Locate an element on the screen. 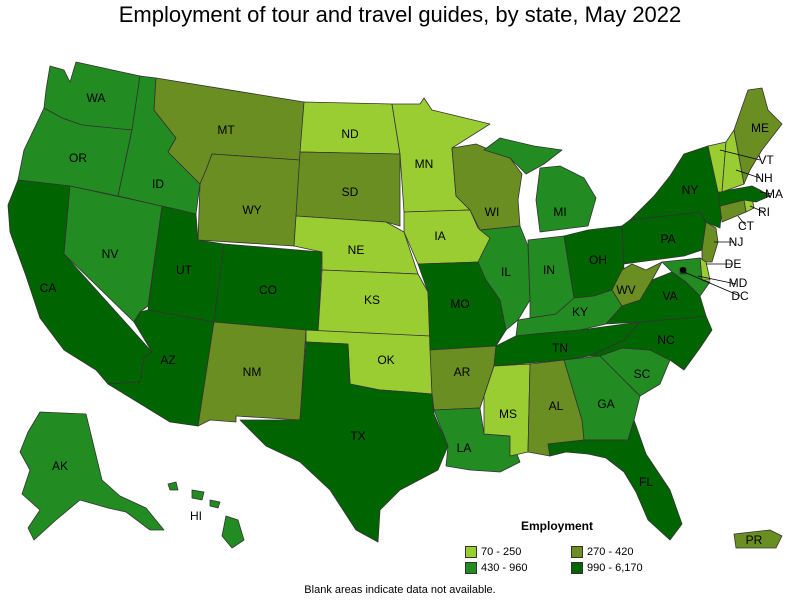 The width and height of the screenshot is (800, 600). state-tx is located at coordinates (344, 442).